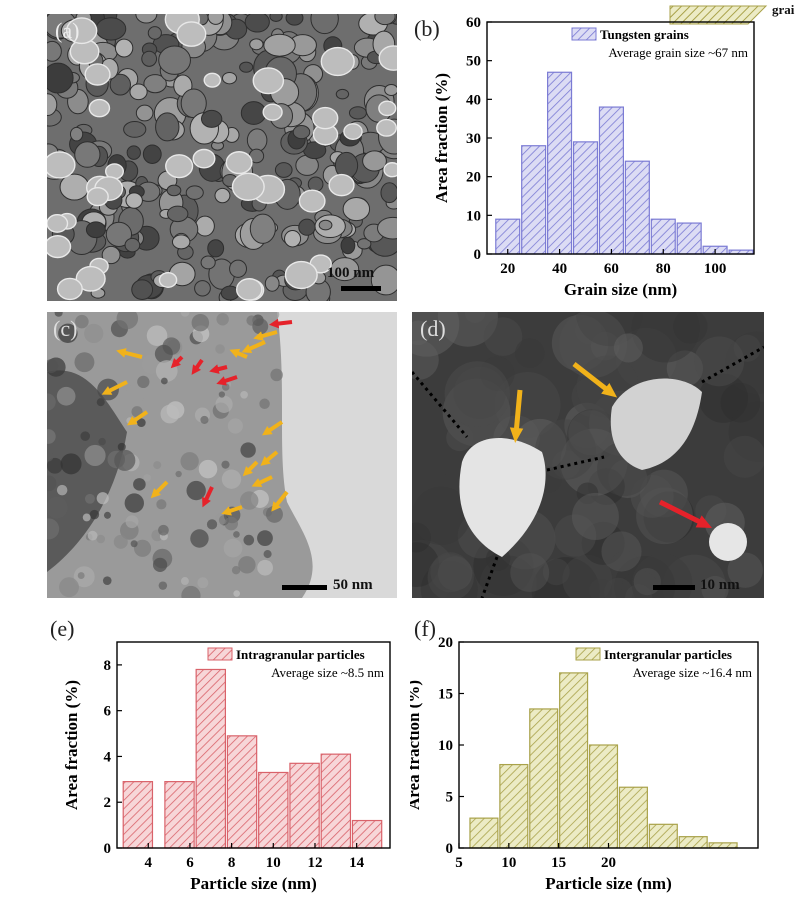 The image size is (800, 902). Describe the element at coordinates (668, 654) in the screenshot. I see `legend-label: Intergranular particles` at that location.